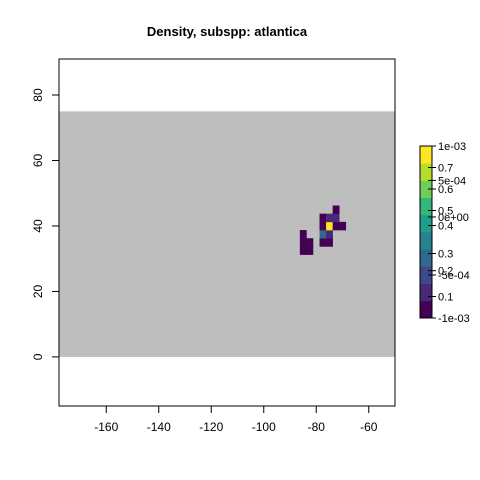  Describe the element at coordinates (454, 319) in the screenshot. I see `colorbar-label: -1e-03` at that location.